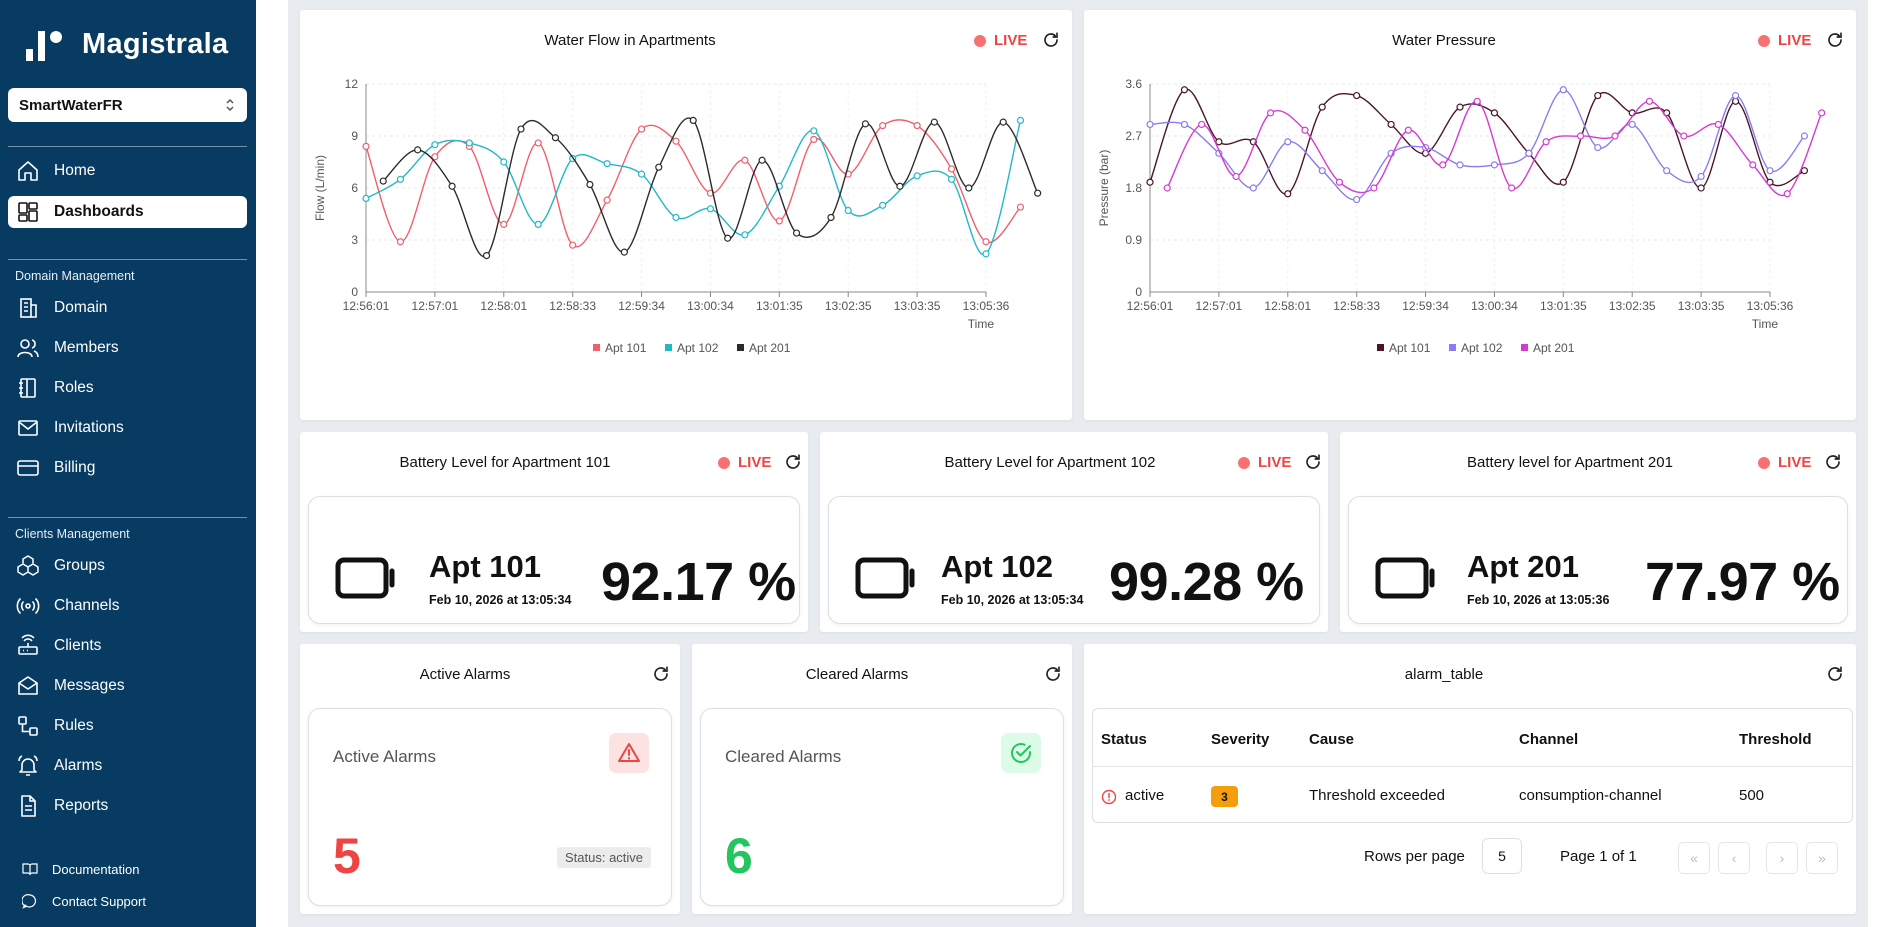 The image size is (1903, 927). What do you see at coordinates (354, 188) in the screenshot?
I see `y-tick-label: 6` at bounding box center [354, 188].